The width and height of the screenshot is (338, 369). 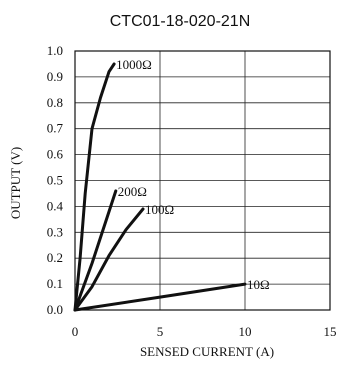 I want to click on y-tick-label: 0.7, so click(x=55, y=128).